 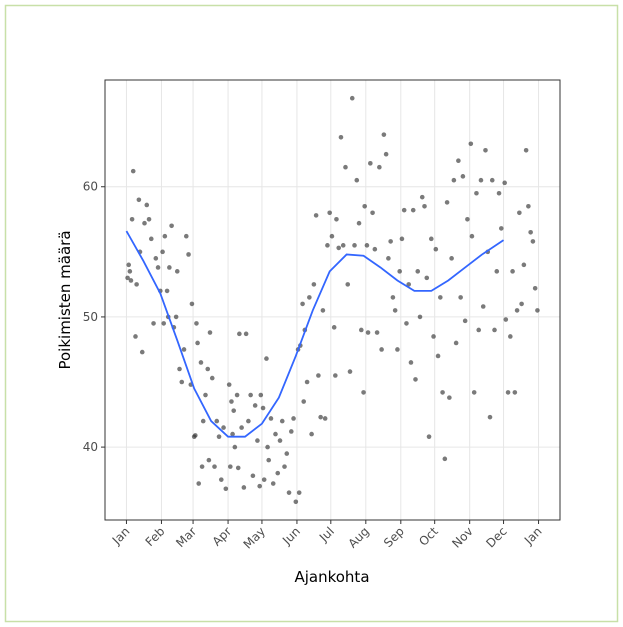 What do you see at coordinates (90, 447) in the screenshot?
I see `y-tick-label: 40` at bounding box center [90, 447].